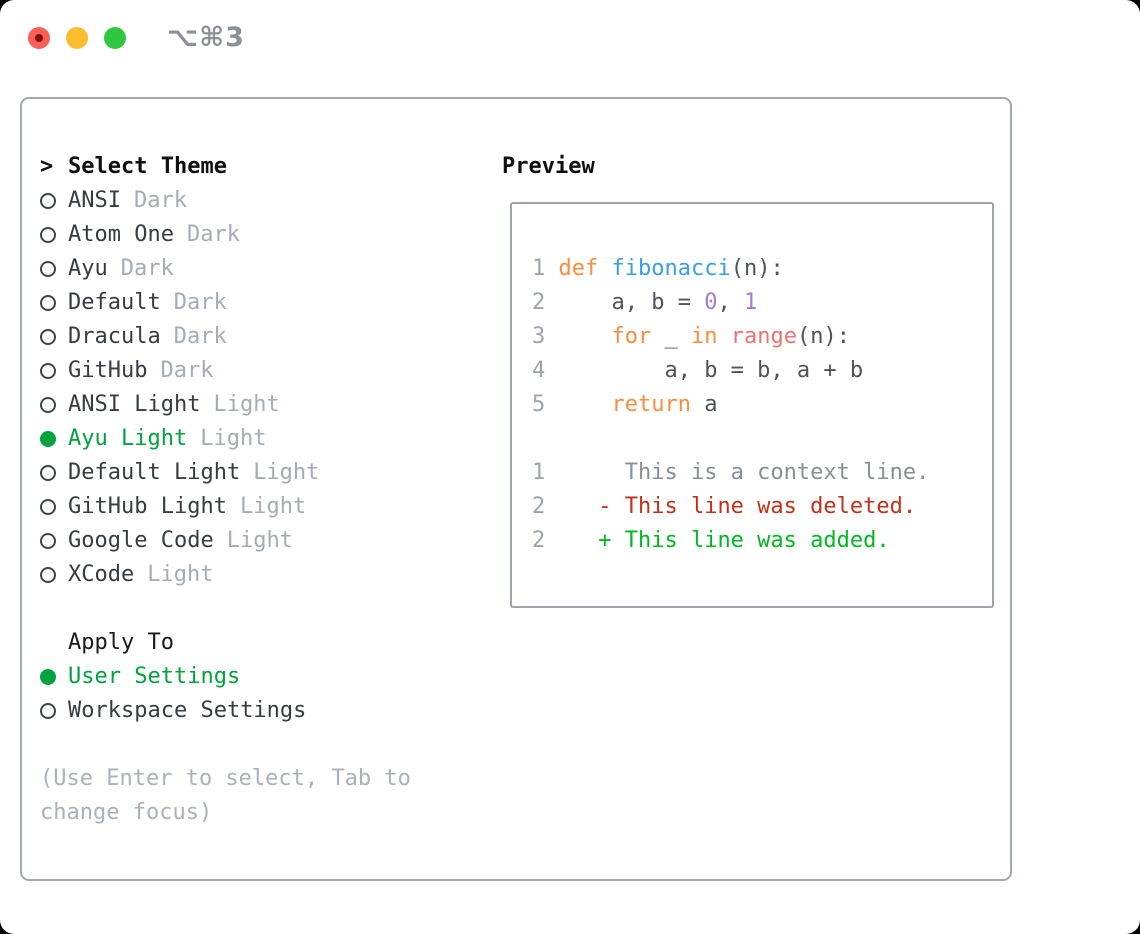 The width and height of the screenshot is (1140, 934). Describe the element at coordinates (704, 336) in the screenshot. I see `code-token-keyword: in` at that location.